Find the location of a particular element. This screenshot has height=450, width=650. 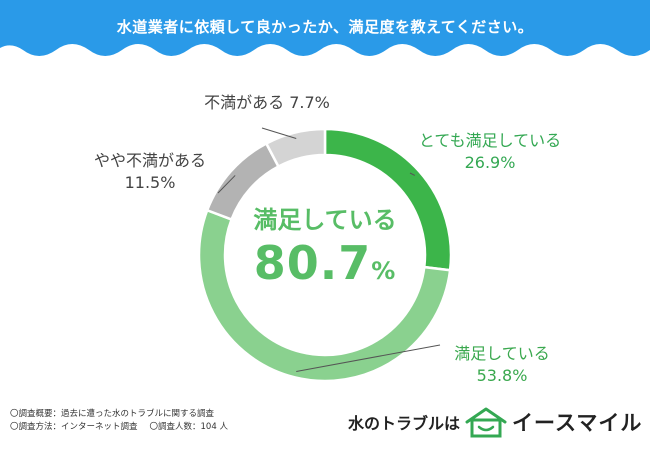

label-satisfied-name: 満足している is located at coordinates (502, 353).